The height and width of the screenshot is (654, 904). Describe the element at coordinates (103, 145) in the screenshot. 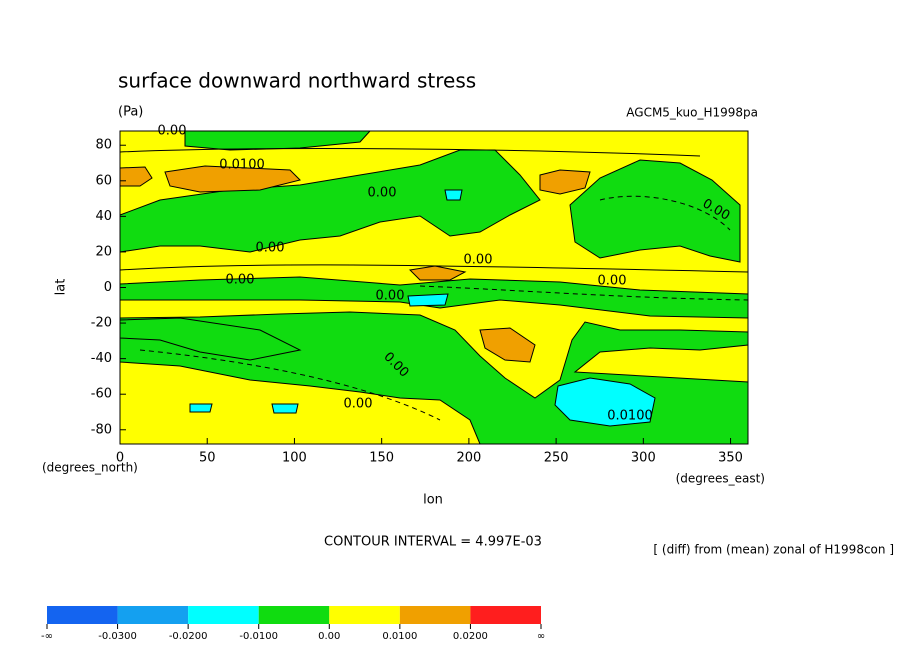

I see `y-tick-label: 80` at that location.